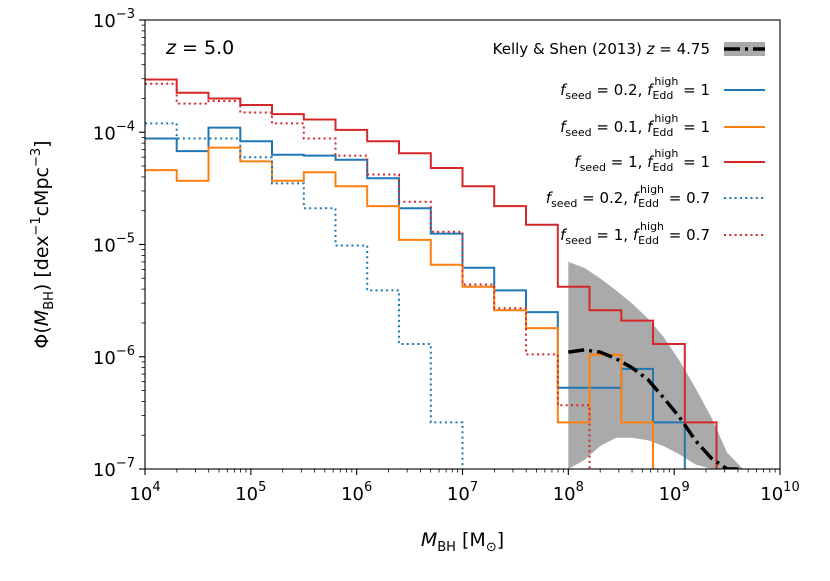 The width and height of the screenshot is (830, 581). Describe the element at coordinates (262, 487) in the screenshot. I see `x-tick-exponent: 5` at that location.